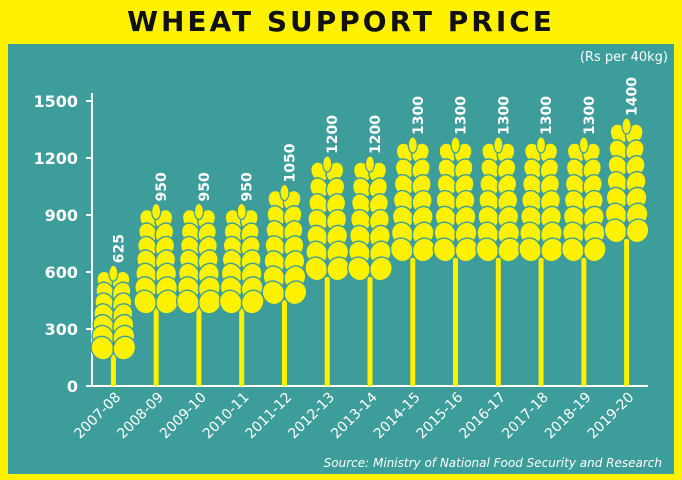 This screenshot has height=480, width=682. What do you see at coordinates (311, 416) in the screenshot?
I see `x-tick-label: 2012-13` at bounding box center [311, 416].